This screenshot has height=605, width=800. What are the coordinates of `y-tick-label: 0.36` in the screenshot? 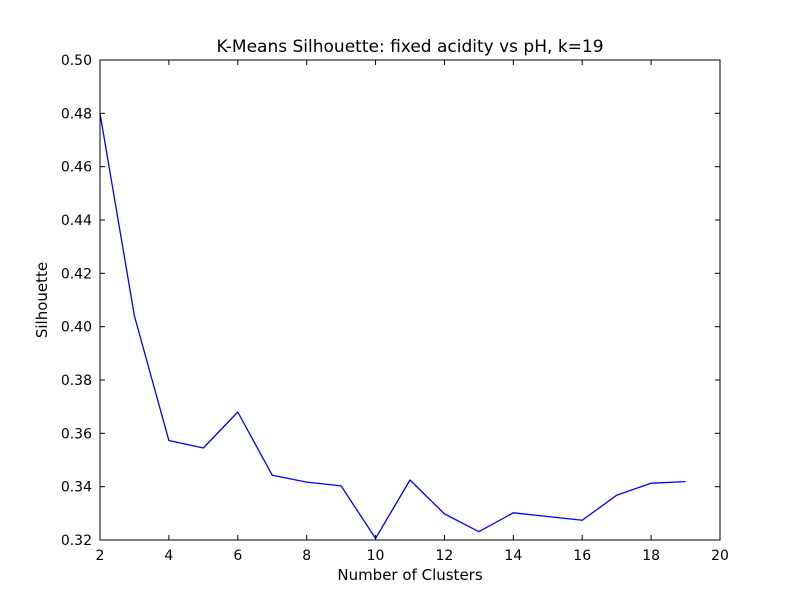 It's located at (76, 434).